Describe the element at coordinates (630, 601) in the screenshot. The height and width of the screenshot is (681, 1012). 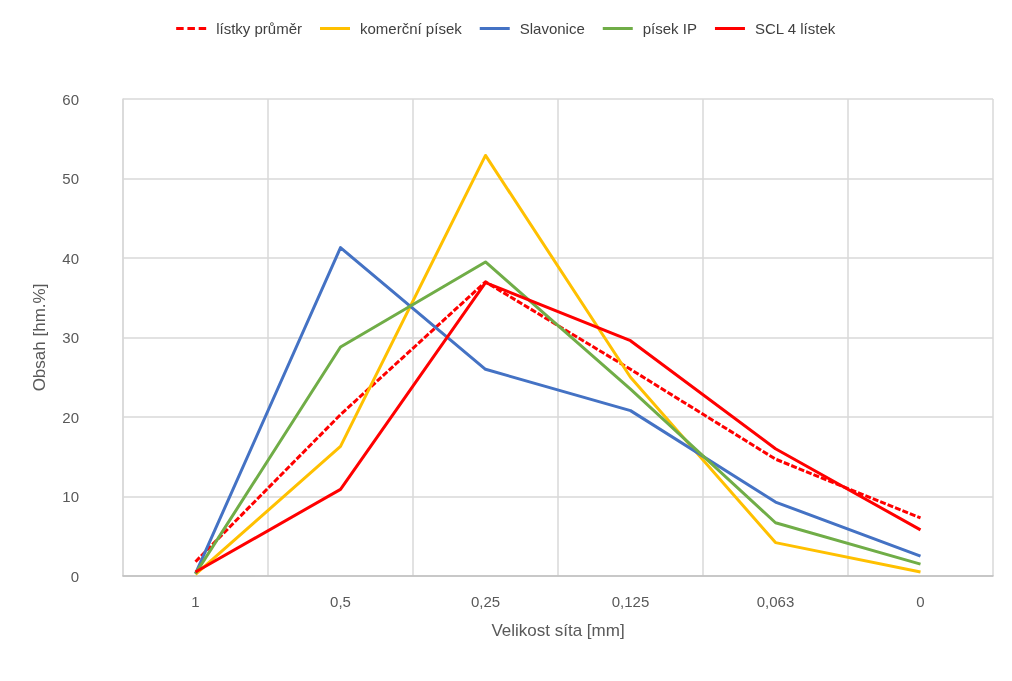
I see `x-tick-label: 0,125` at that location.